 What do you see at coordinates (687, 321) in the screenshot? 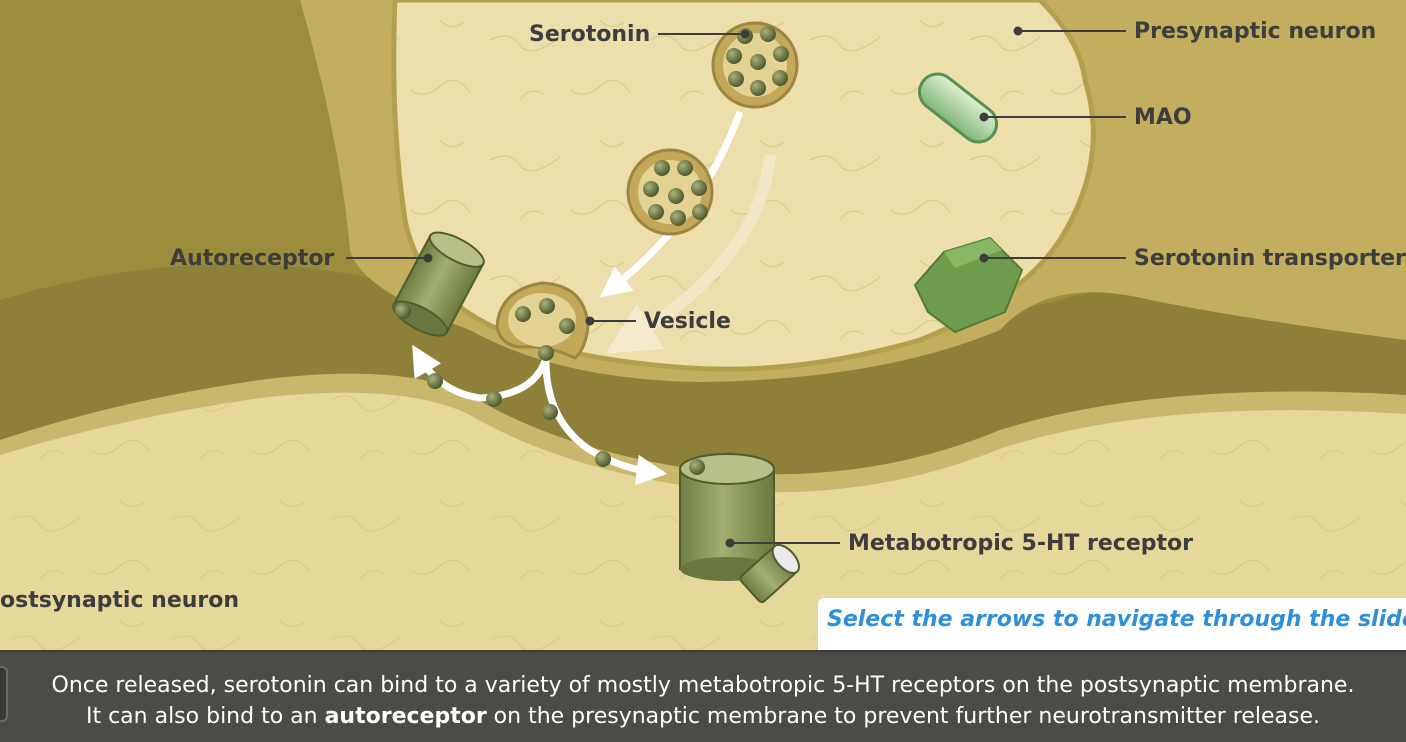
I see `vesicle-label: Vesicle` at bounding box center [687, 321].